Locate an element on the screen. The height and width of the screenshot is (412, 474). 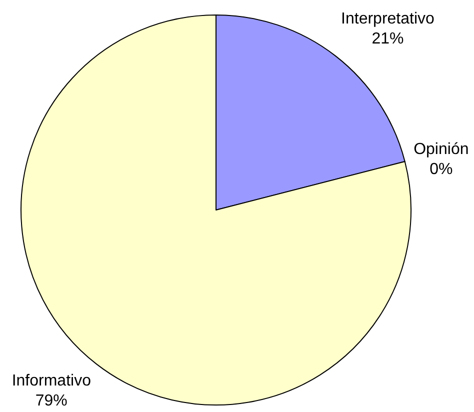
category-label: Opinión is located at coordinates (441, 149).